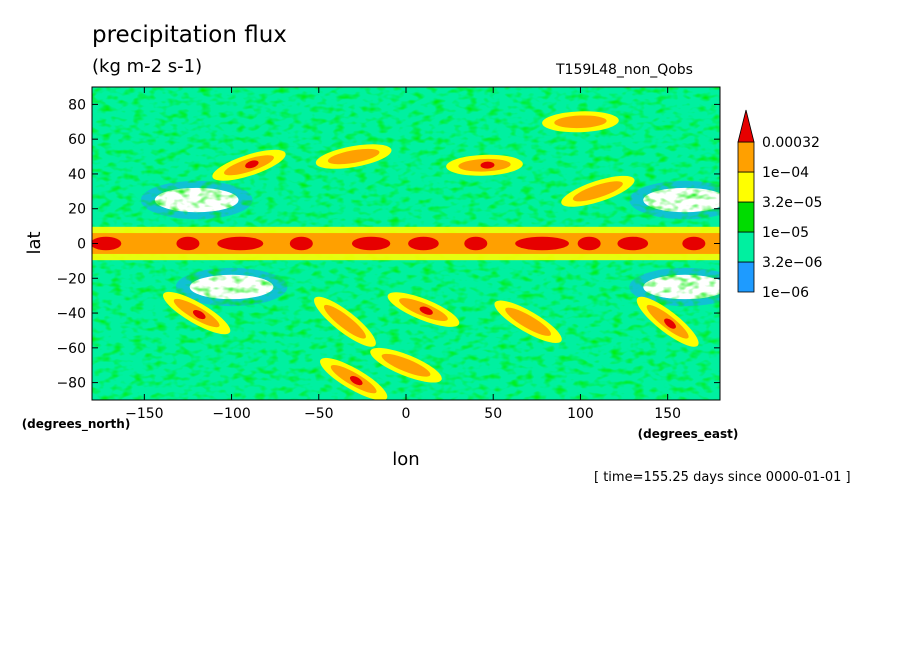 The height and width of the screenshot is (654, 904). What do you see at coordinates (688, 434) in the screenshot?
I see `x-axis-unit: (degrees_east)` at bounding box center [688, 434].